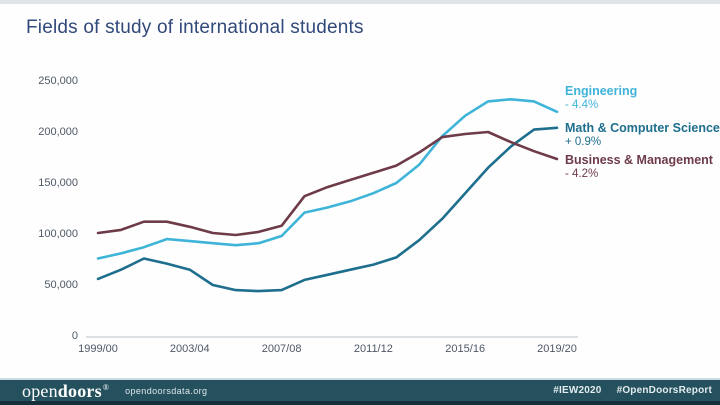 This screenshot has height=405, width=720. I want to click on footer-website: opendoorsdata.org, so click(166, 390).